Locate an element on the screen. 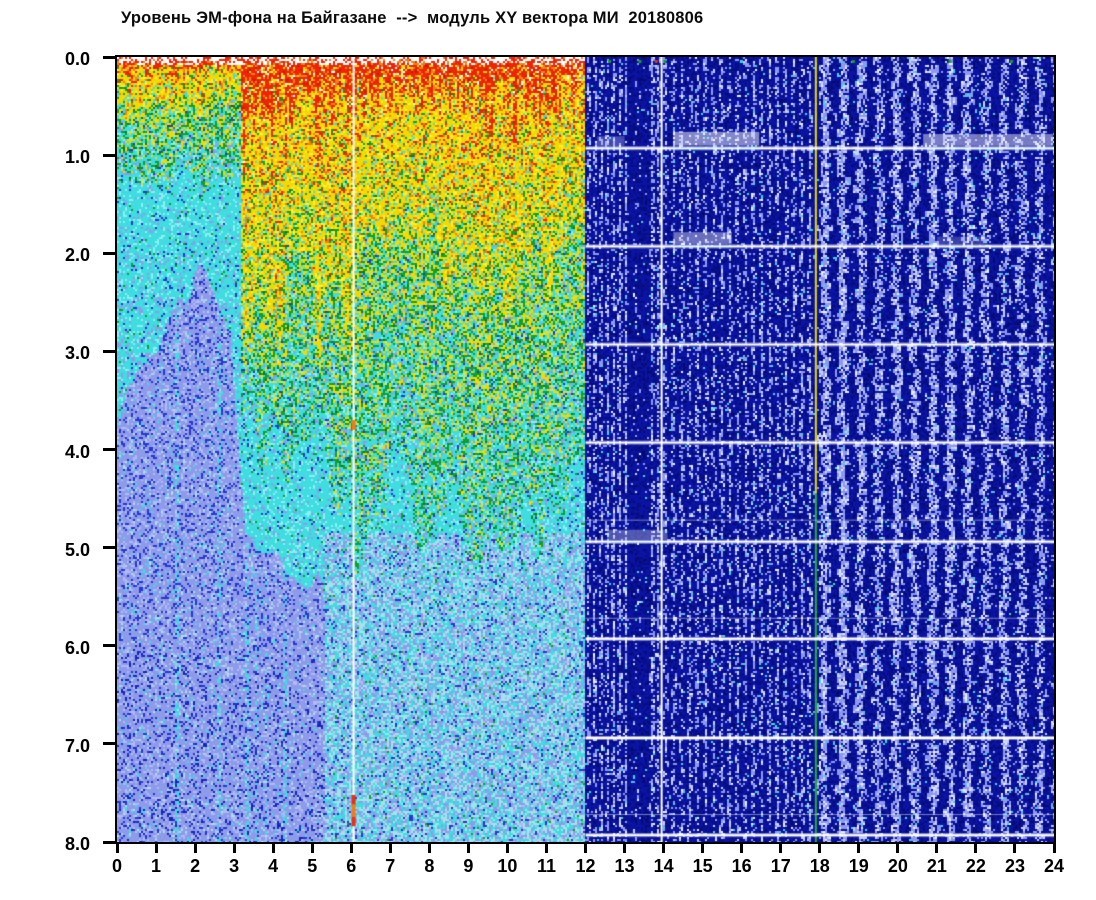 The height and width of the screenshot is (900, 1096). y-tick-label: 0.0 is located at coordinates (77, 59).